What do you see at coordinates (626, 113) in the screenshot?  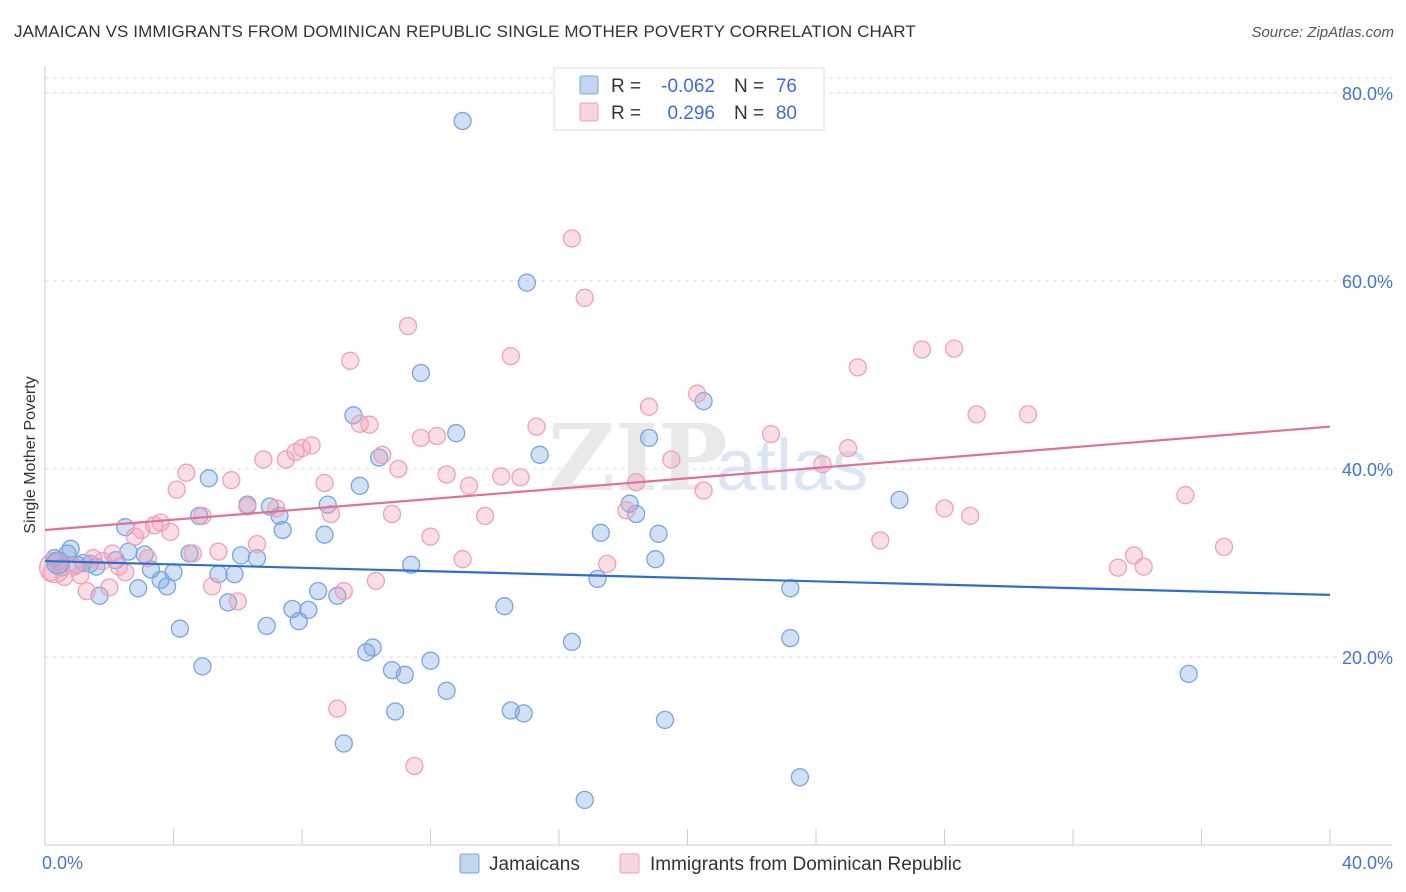 I see `stat-r-label-dominican: R =` at bounding box center [626, 113].